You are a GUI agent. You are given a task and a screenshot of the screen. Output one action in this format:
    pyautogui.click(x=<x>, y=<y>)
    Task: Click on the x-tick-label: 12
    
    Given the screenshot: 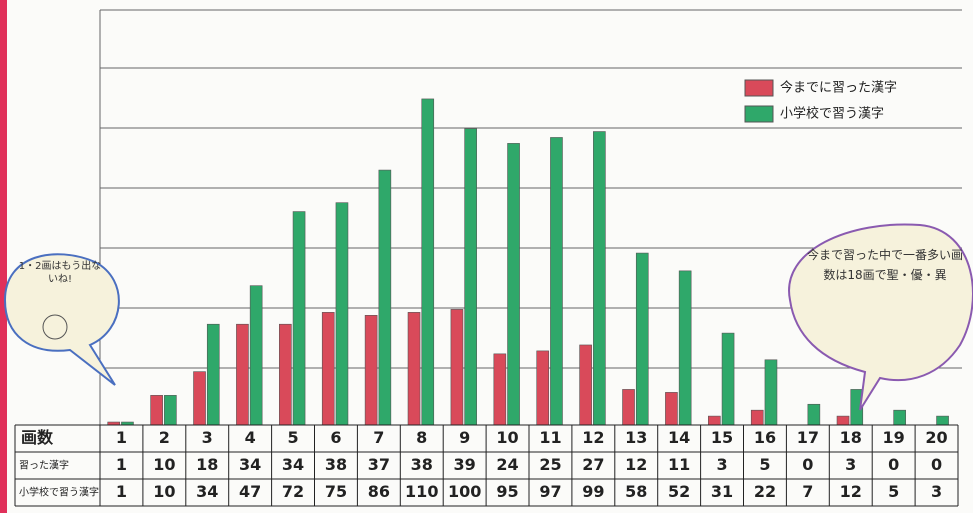 What is the action you would take?
    pyautogui.click(x=593, y=437)
    